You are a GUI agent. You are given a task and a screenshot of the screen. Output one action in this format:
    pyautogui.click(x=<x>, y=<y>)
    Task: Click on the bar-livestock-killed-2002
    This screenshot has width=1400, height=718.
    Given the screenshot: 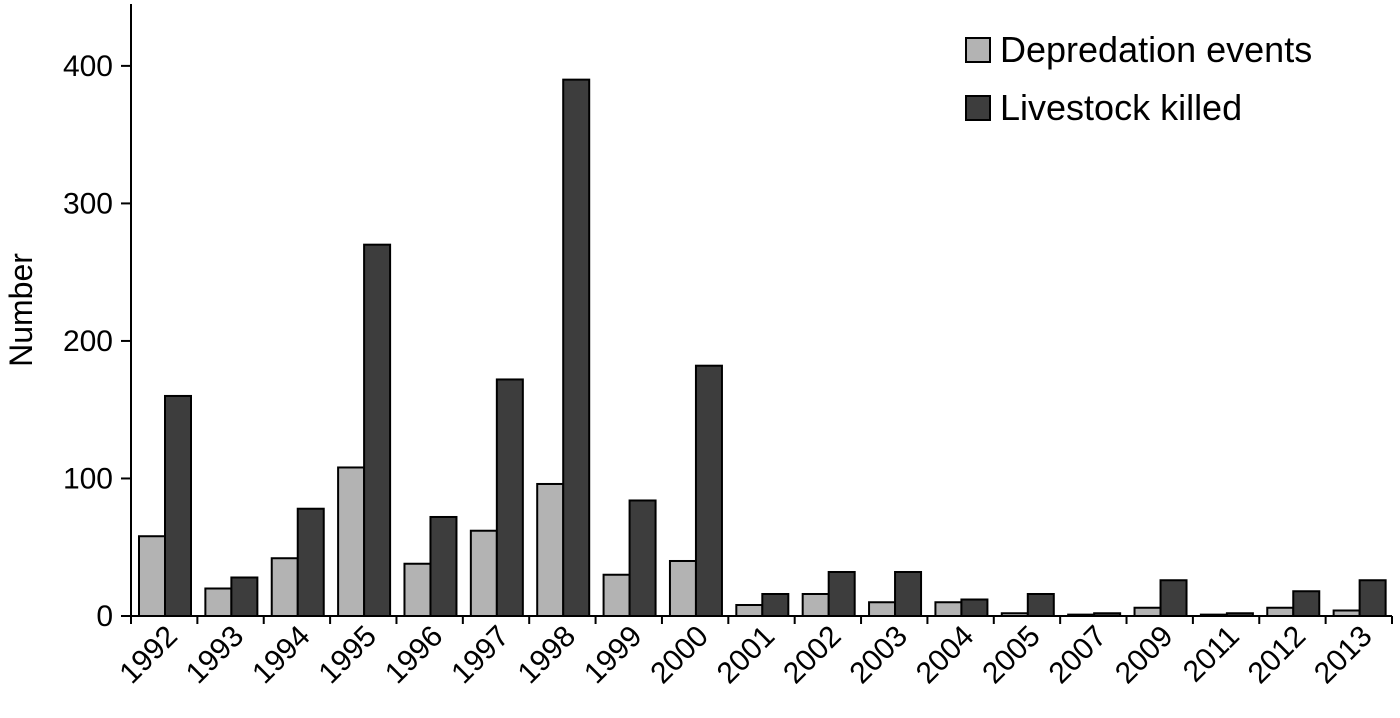 What is the action you would take?
    pyautogui.click(x=841, y=594)
    